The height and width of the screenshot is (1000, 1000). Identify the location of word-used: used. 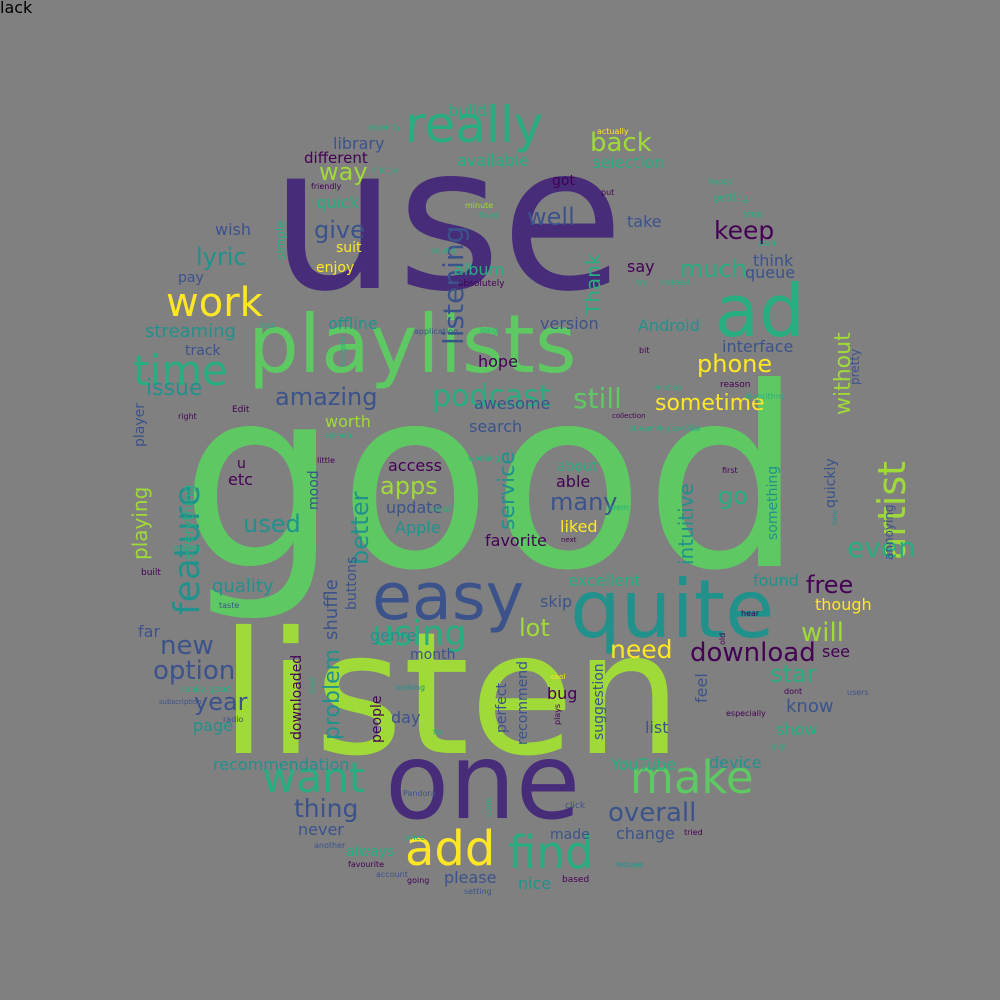
(272, 524).